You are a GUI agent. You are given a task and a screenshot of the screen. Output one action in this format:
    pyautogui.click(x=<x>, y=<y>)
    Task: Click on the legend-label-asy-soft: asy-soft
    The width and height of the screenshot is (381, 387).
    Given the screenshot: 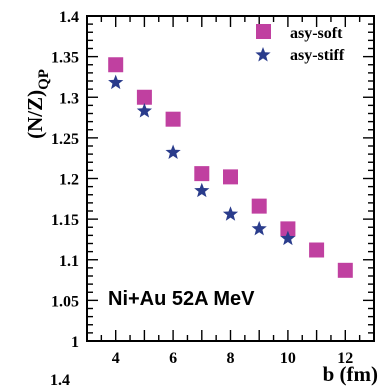 What is the action you would take?
    pyautogui.click(x=316, y=33)
    